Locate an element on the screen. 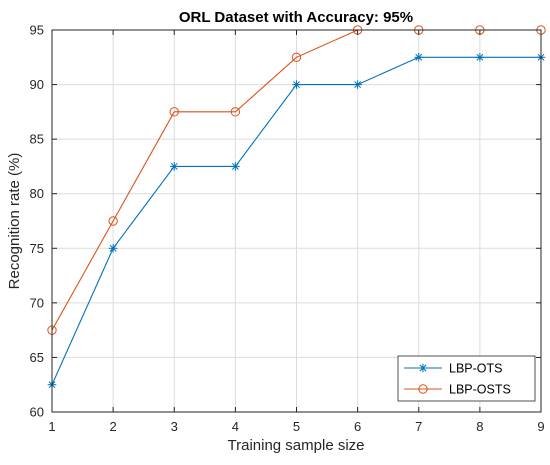  legend-label-lbp-osts: LBP-OSTS is located at coordinates (480, 390).